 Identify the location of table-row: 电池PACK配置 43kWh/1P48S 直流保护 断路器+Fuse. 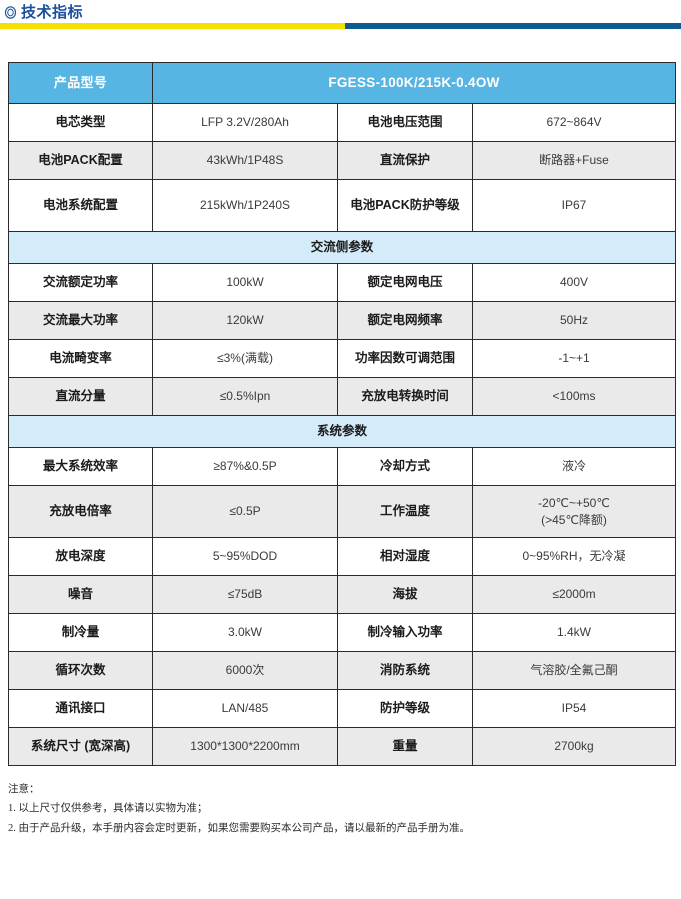
(342, 160).